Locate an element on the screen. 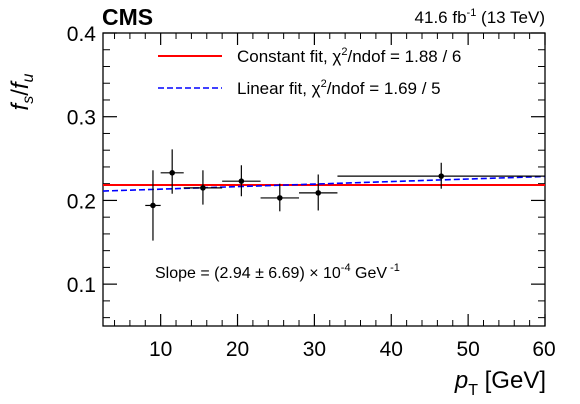 Image resolution: width=580 pixels, height=404 pixels. x-tick-label: 20 is located at coordinates (237, 349).